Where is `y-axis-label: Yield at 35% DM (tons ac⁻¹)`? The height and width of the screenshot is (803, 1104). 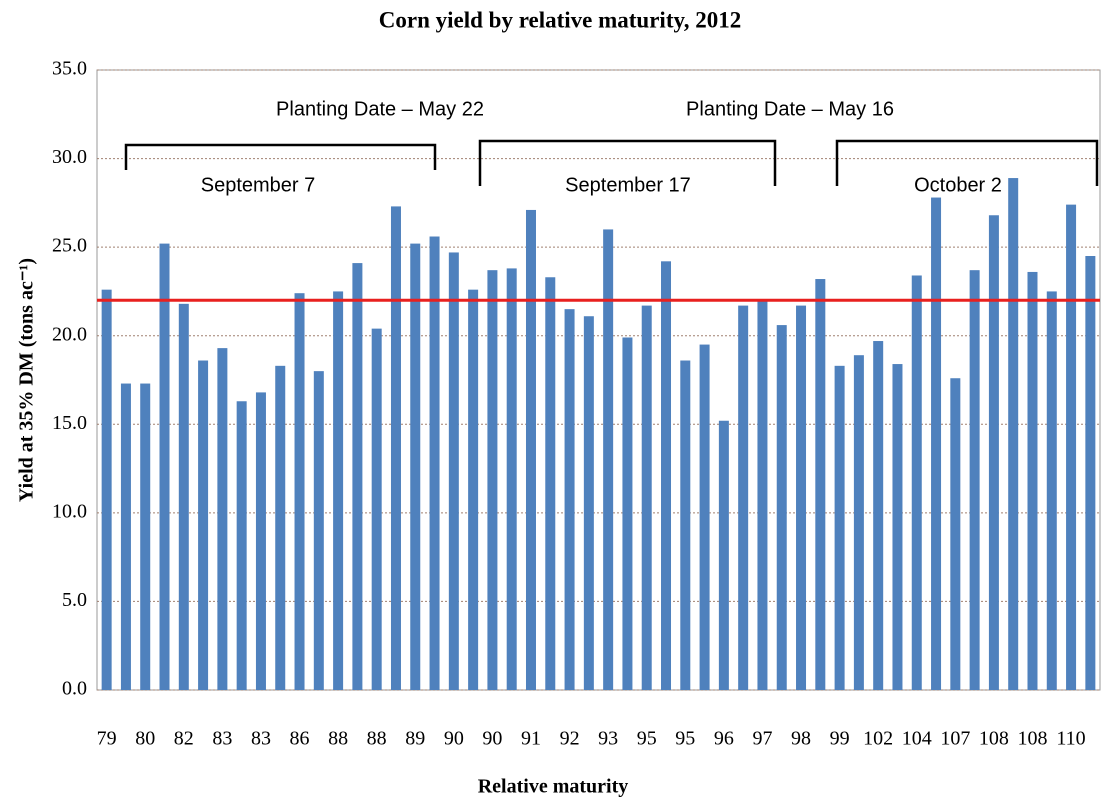 y-axis-label: Yield at 35% DM (tons ac⁻¹) is located at coordinates (27, 380).